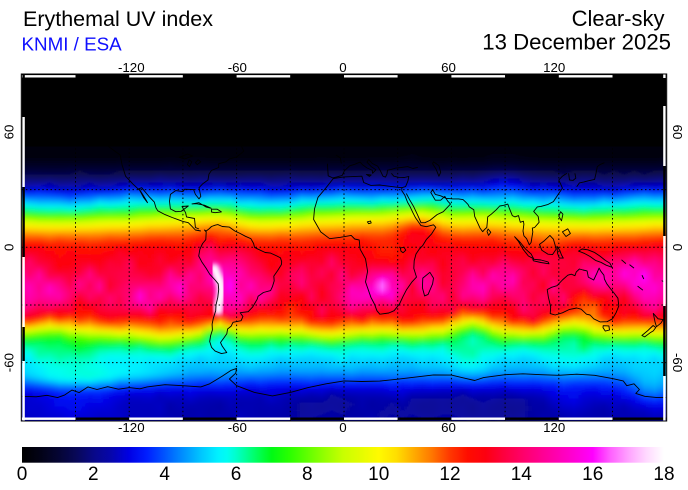 The width and height of the screenshot is (688, 490). I want to click on svg-text: 14, so click(522, 474).